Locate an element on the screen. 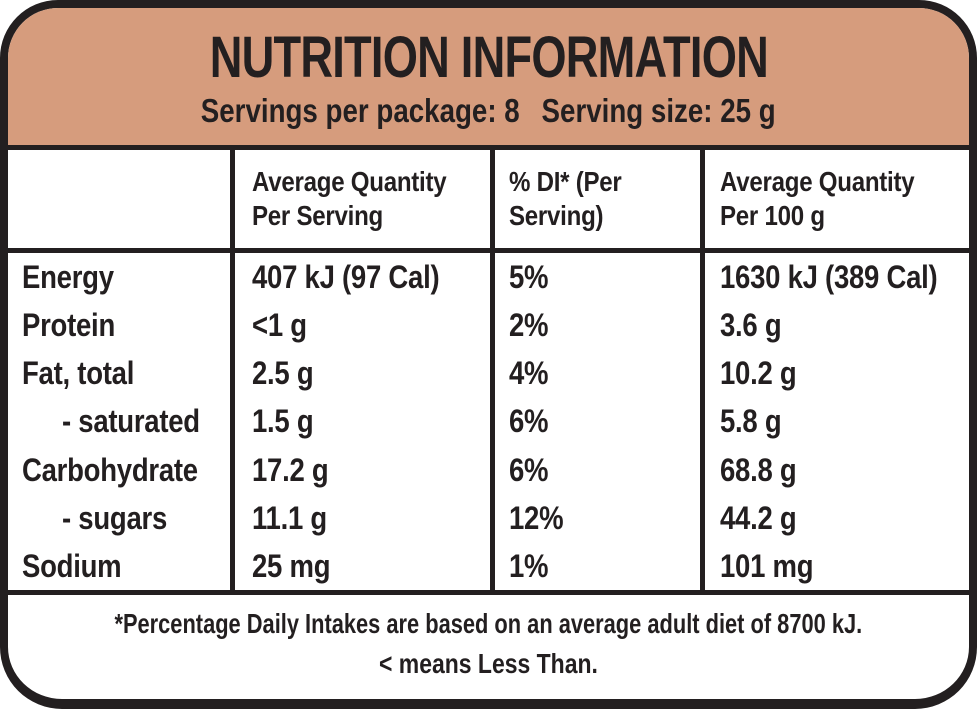 The width and height of the screenshot is (977, 709). per-serving-value: 2.5 g is located at coordinates (283, 373).